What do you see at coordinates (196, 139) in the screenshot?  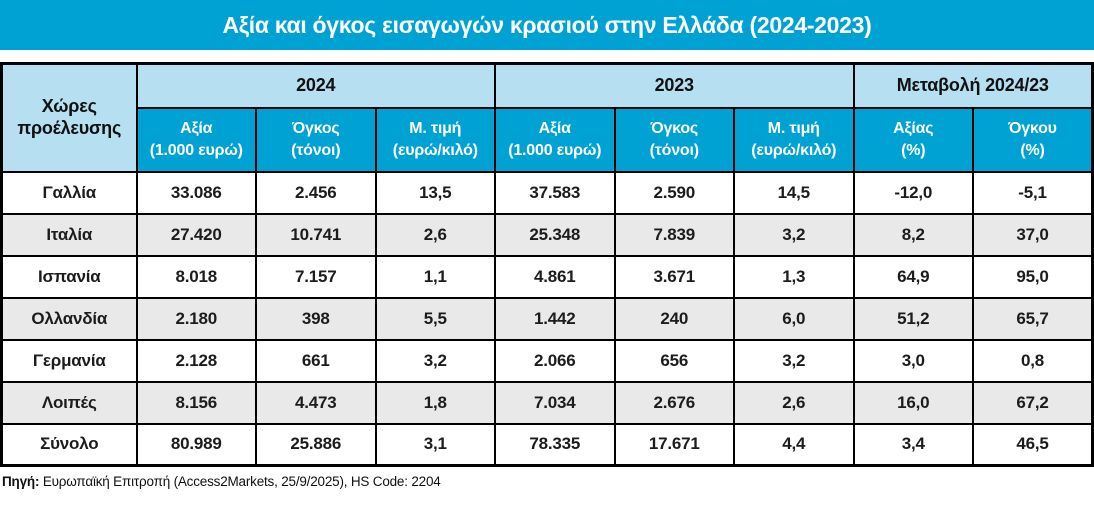 I see `col-header-2024-value: Αξία (1.000 ευρώ)` at bounding box center [196, 139].